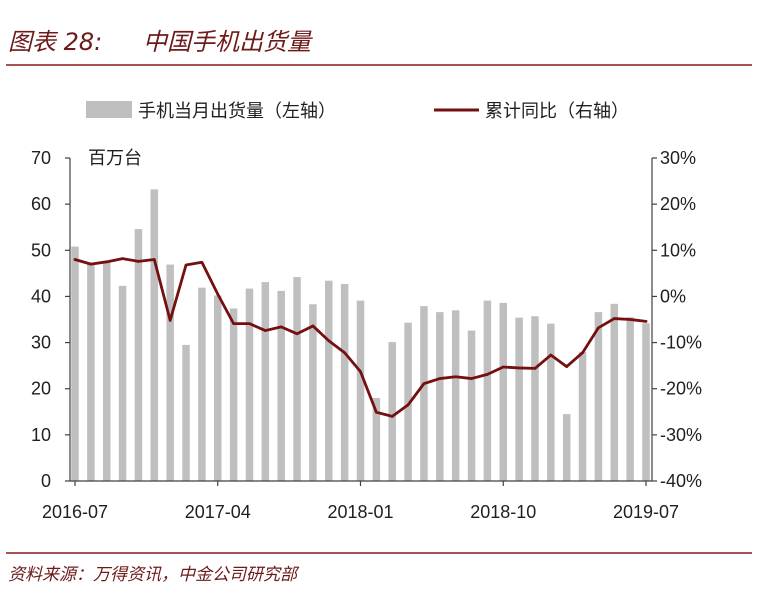 This screenshot has height=596, width=771. Describe the element at coordinates (357, 111) in the screenshot. I see `legend: 手机当月出货量（左轴） 累计同比（右轴）` at that location.